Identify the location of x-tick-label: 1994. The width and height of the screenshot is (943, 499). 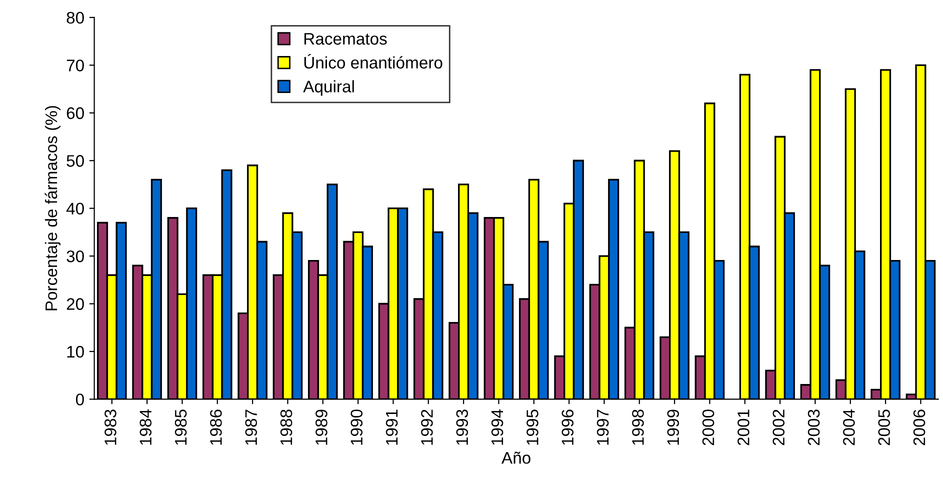
(497, 427).